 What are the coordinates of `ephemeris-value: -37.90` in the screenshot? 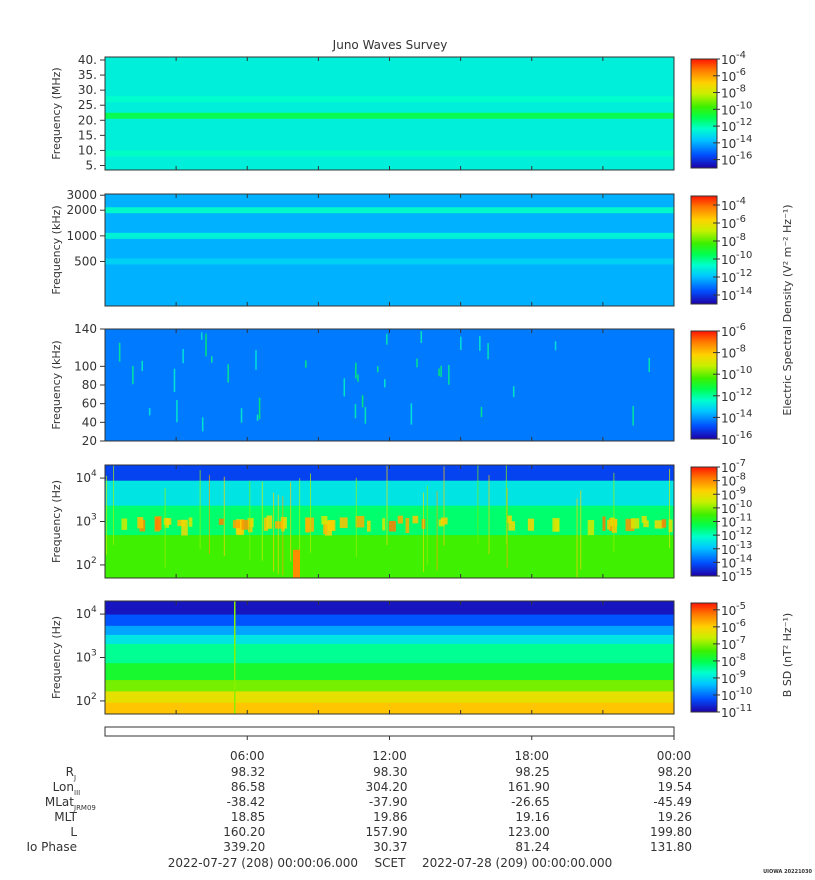 It's located at (388, 802).